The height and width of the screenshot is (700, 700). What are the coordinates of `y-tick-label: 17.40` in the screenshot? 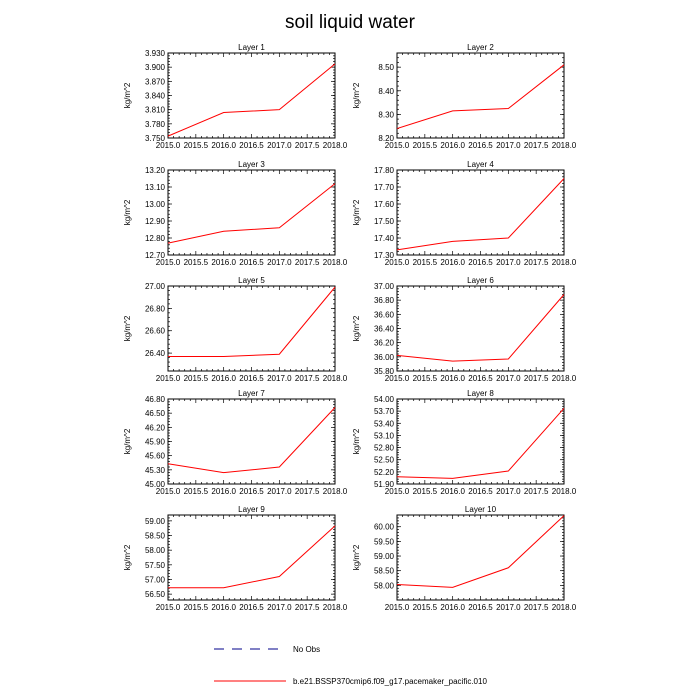 It's located at (384, 238).